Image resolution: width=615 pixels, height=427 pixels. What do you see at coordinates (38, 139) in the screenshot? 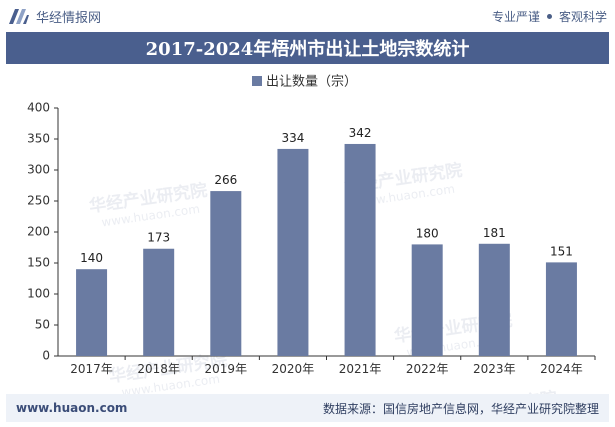
I see `y-tick-label: 350` at bounding box center [38, 139].